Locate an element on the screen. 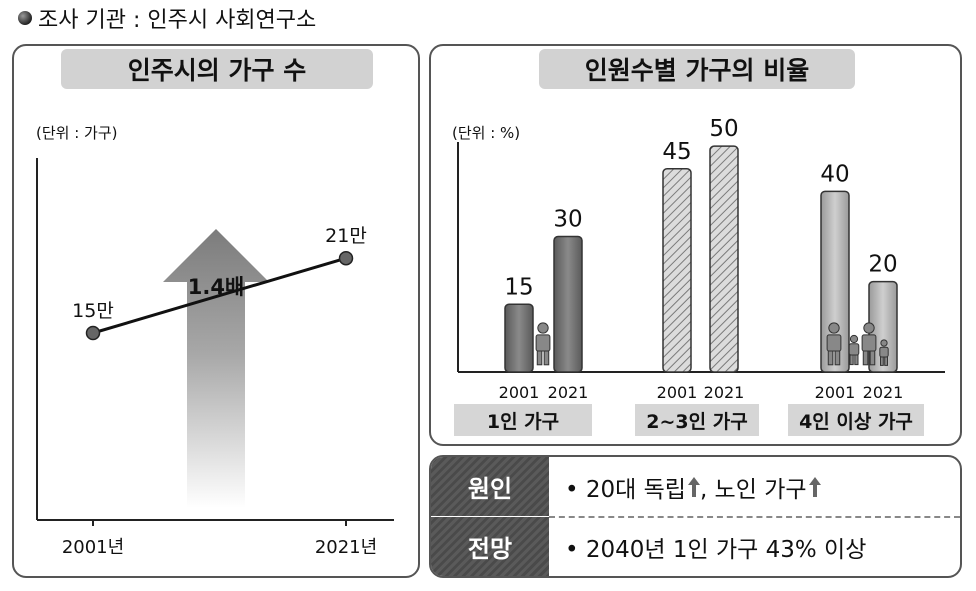  source-line: 조사 기관 : 인주시 사회연구소 is located at coordinates (167, 18).